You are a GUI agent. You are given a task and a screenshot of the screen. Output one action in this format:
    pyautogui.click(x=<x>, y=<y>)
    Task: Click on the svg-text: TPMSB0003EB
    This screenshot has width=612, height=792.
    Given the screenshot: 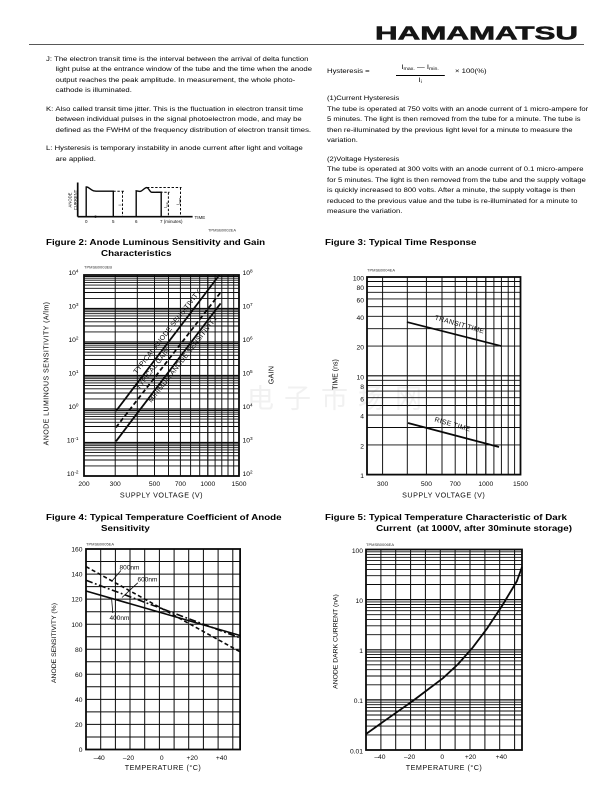 What is the action you would take?
    pyautogui.click(x=98, y=267)
    